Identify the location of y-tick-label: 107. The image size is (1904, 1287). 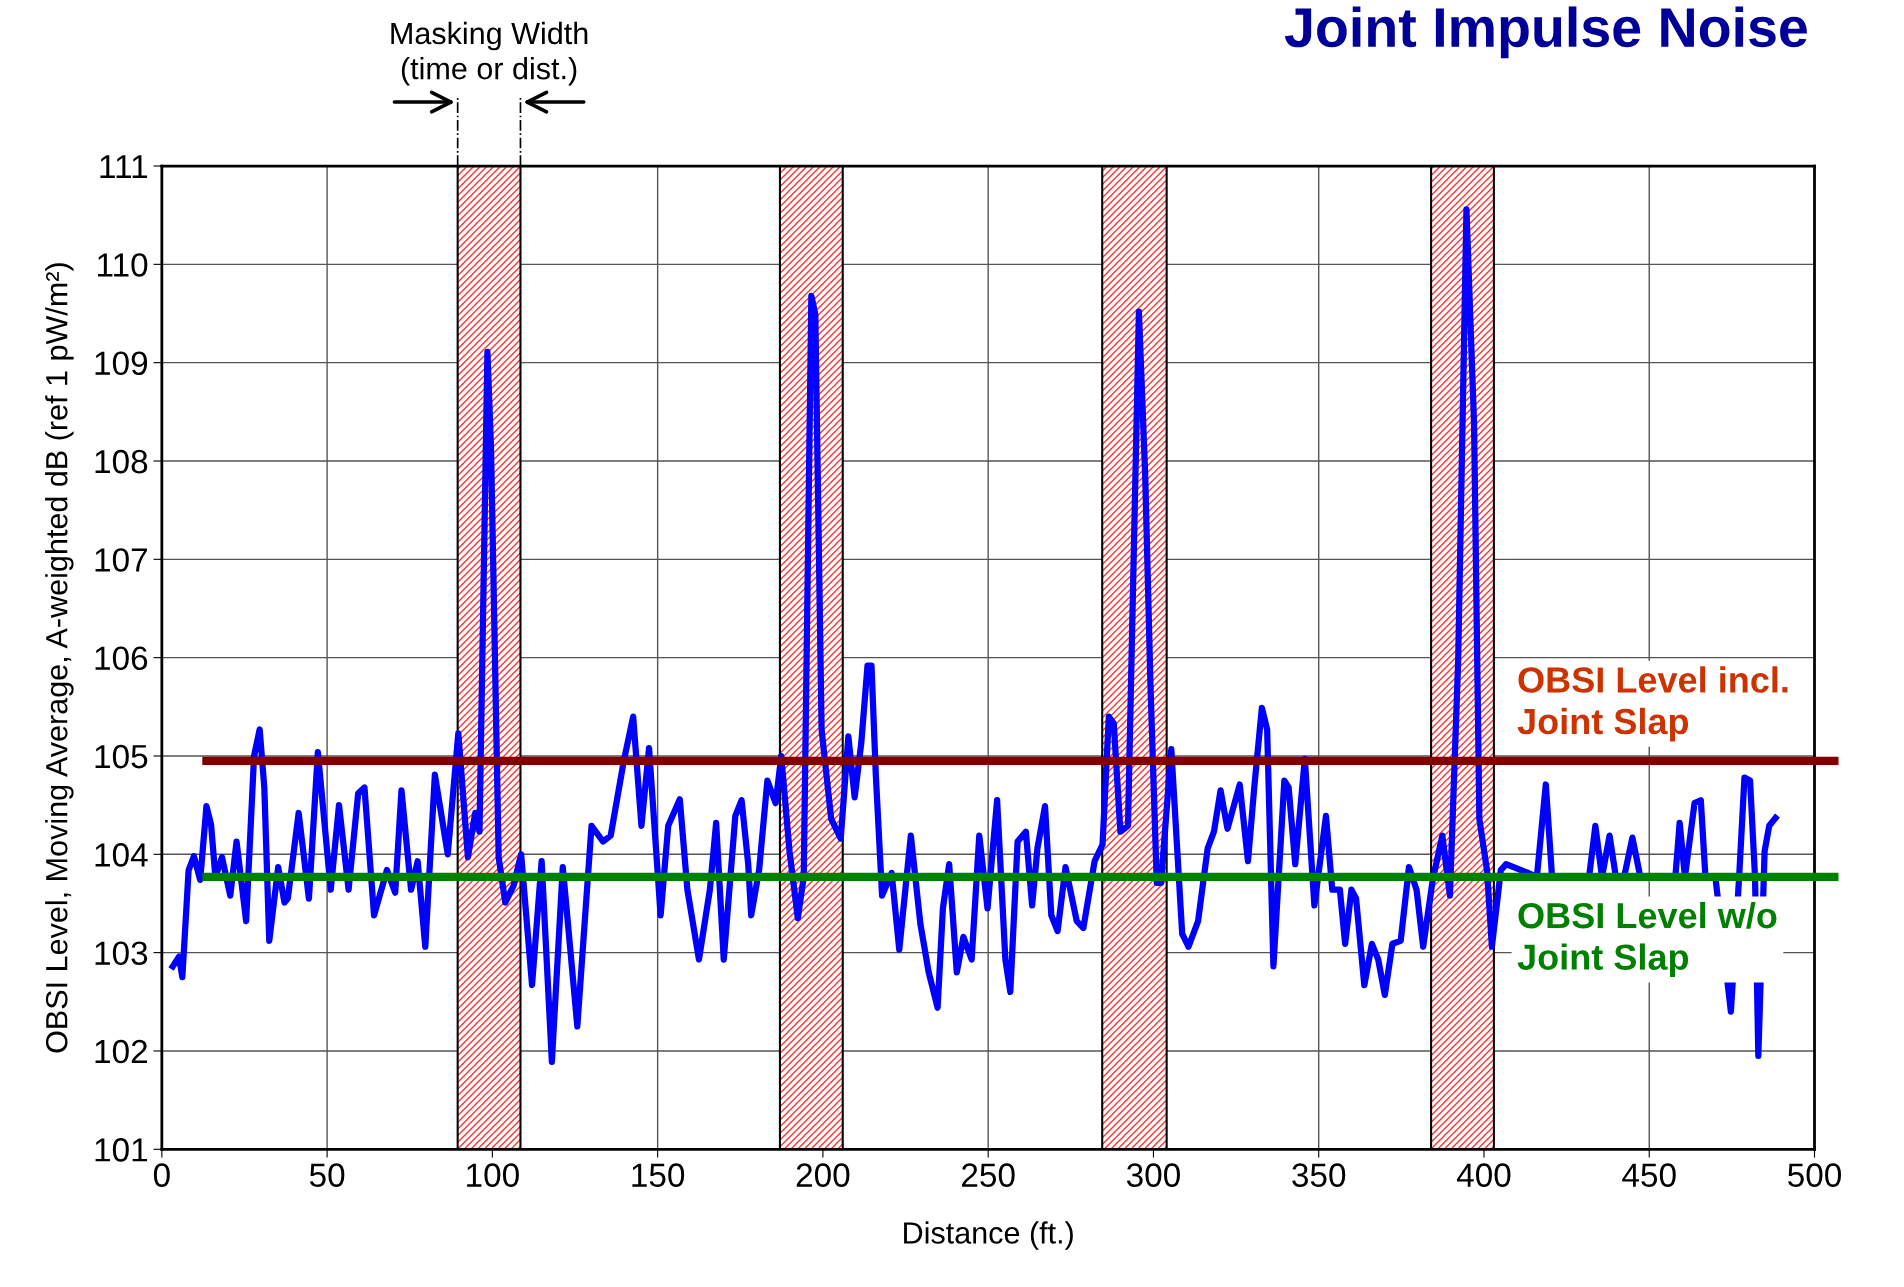
(121, 560).